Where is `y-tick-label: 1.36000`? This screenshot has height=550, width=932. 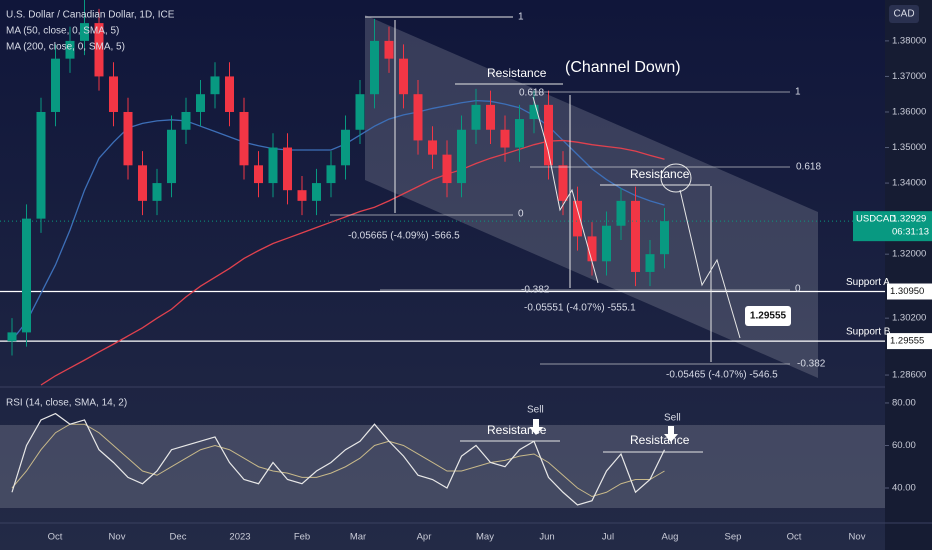 y-tick-label: 1.36000 is located at coordinates (909, 111).